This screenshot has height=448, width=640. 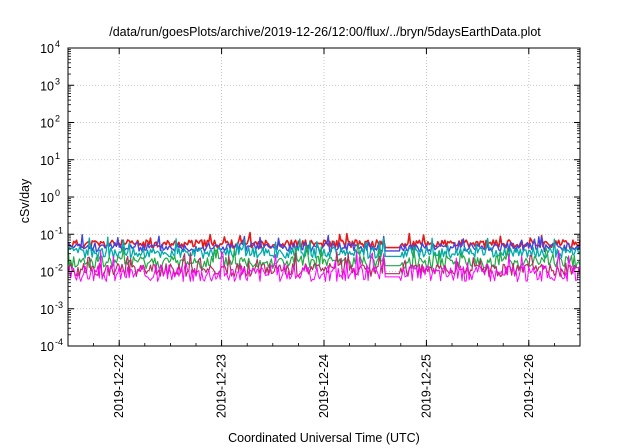 I want to click on series-layer, so click(x=324, y=257).